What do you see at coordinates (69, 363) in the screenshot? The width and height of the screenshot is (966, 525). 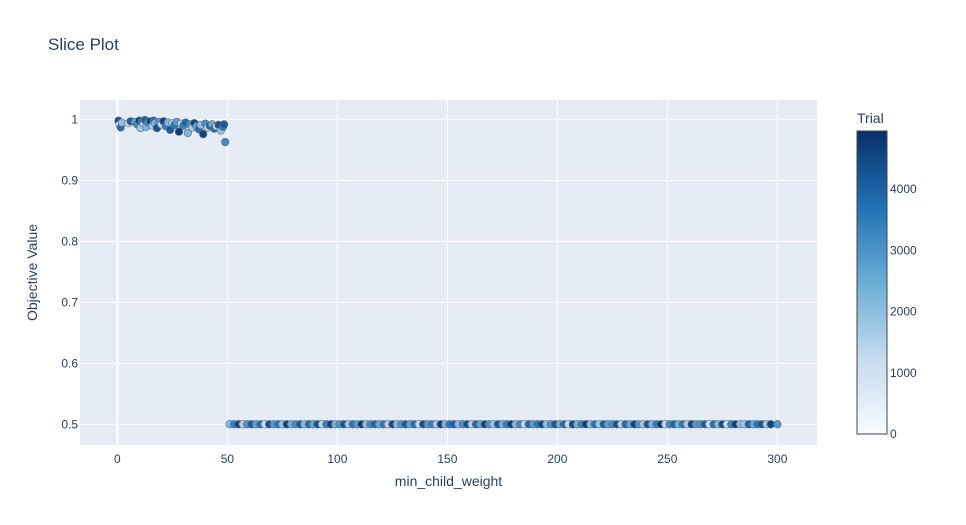 I see `y-tick-label: 0.6` at bounding box center [69, 363].